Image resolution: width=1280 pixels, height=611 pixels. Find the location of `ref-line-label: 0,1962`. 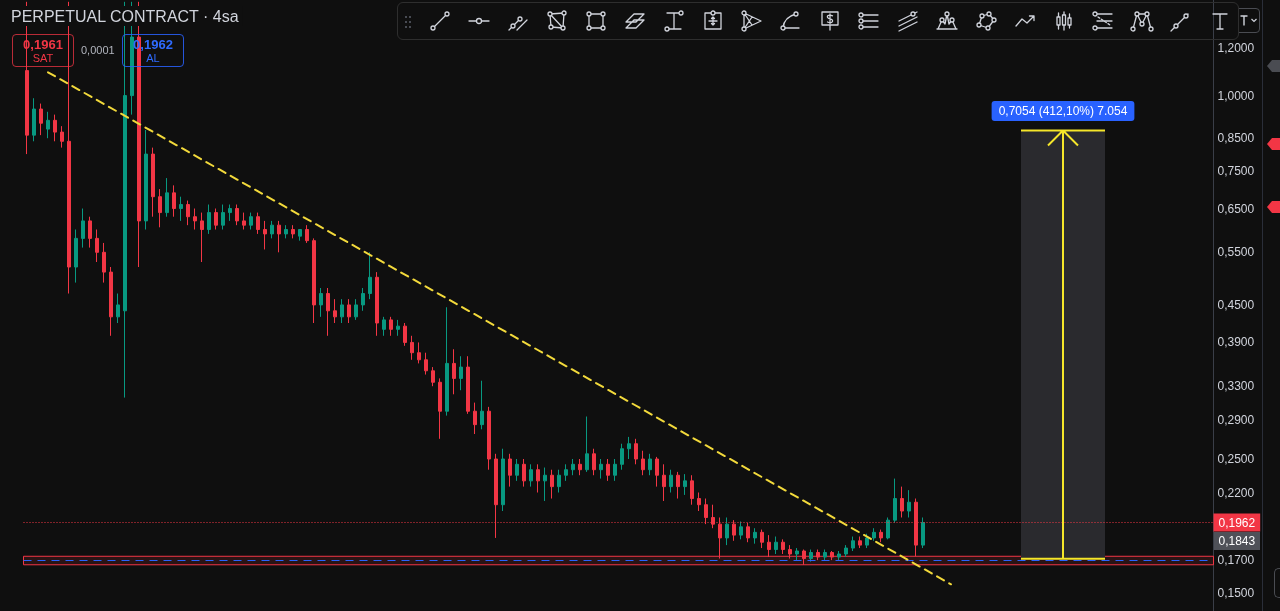

ref-line-label: 0,1962 is located at coordinates (1237, 522).